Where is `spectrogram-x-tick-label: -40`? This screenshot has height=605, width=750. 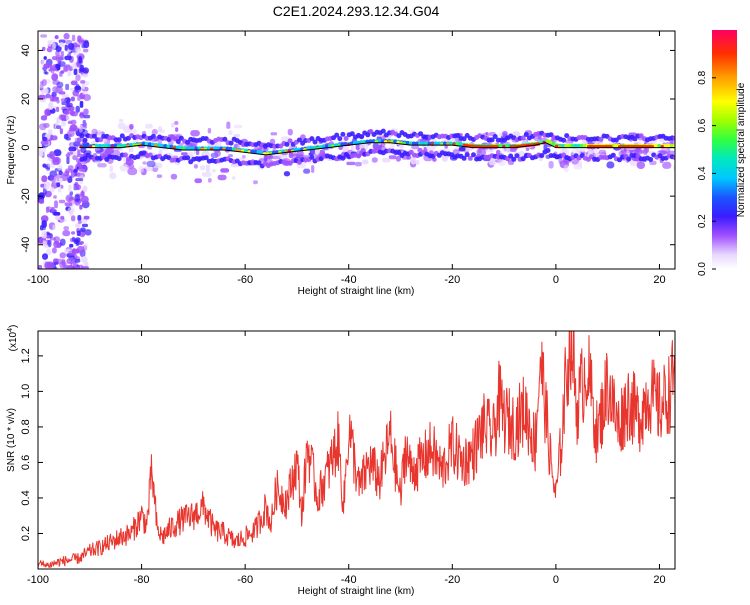 spectrogram-x-tick-label: -40 is located at coordinates (349, 280).